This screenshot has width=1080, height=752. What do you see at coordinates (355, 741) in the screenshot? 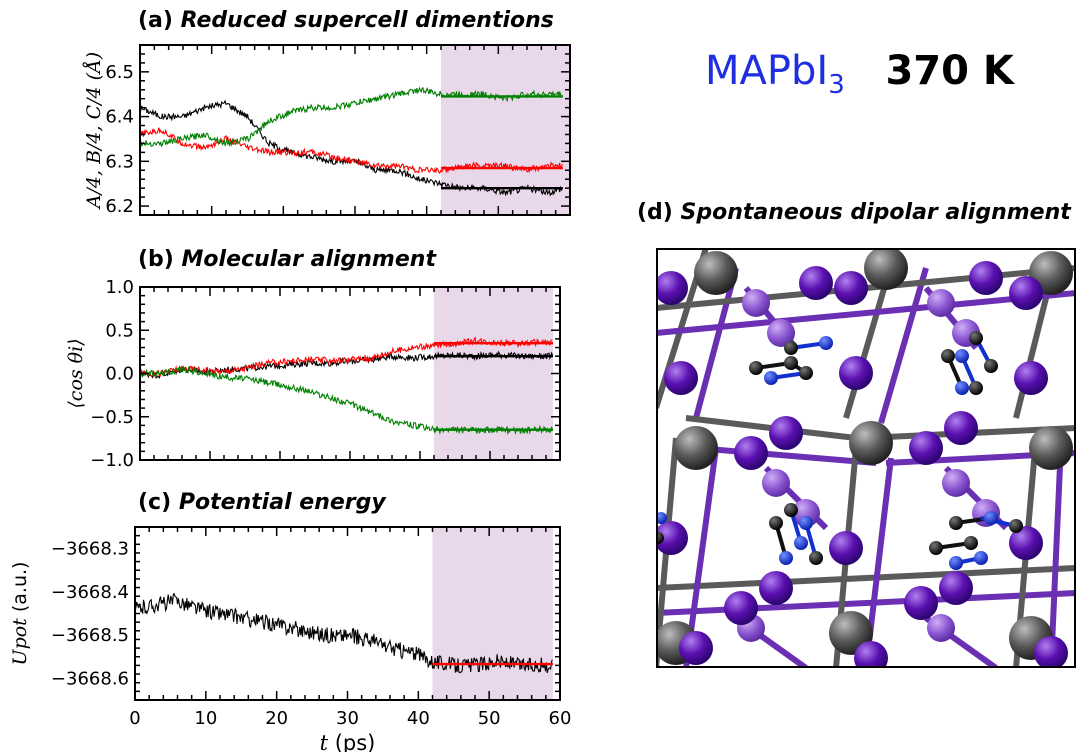
I see `x-axis-unit: (ps)` at bounding box center [355, 741].